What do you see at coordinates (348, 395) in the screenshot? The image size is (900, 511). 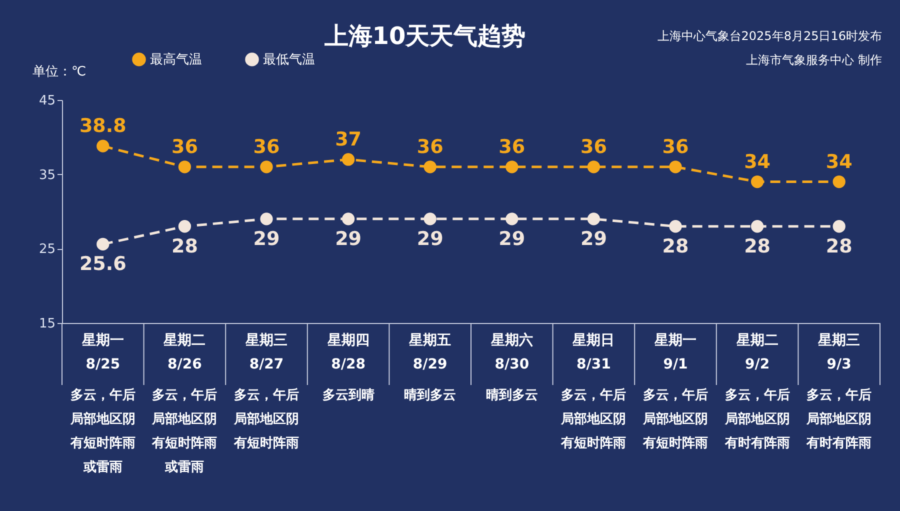 I see `text: 多云到晴` at bounding box center [348, 395].